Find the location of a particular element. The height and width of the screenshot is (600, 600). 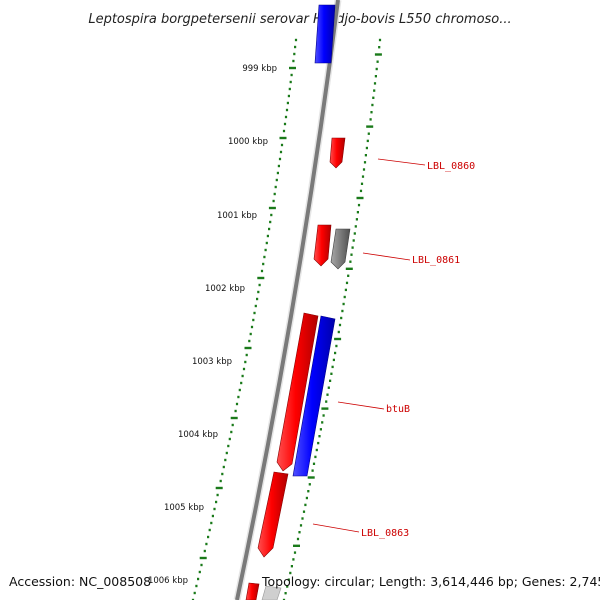

gene-partial-gray is located at coordinates (271, 592).